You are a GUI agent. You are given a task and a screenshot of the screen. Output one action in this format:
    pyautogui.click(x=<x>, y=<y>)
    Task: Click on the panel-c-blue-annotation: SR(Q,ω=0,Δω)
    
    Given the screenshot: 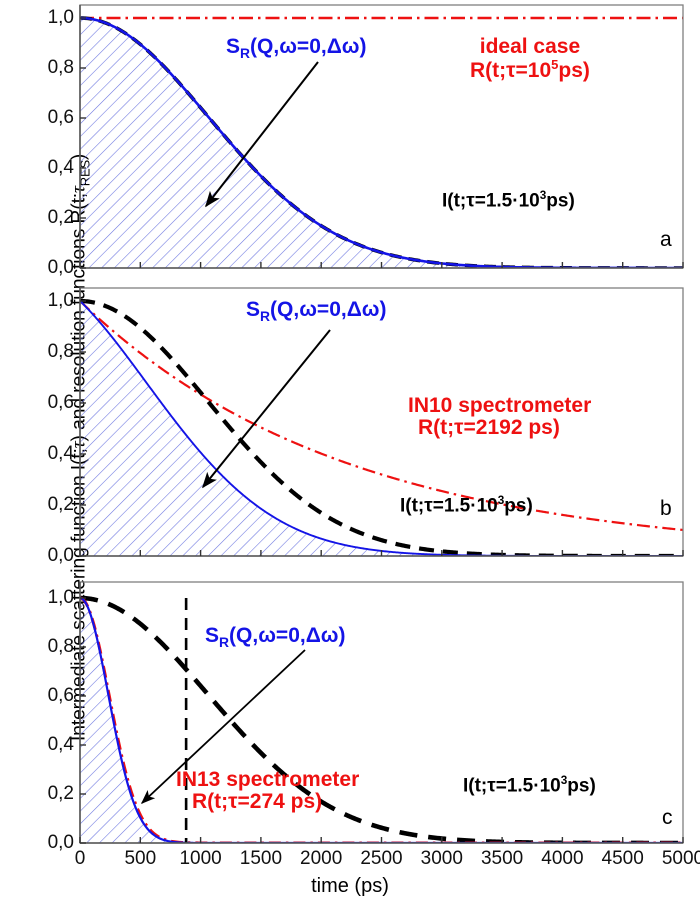 What is the action you would take?
    pyautogui.click(x=275, y=637)
    